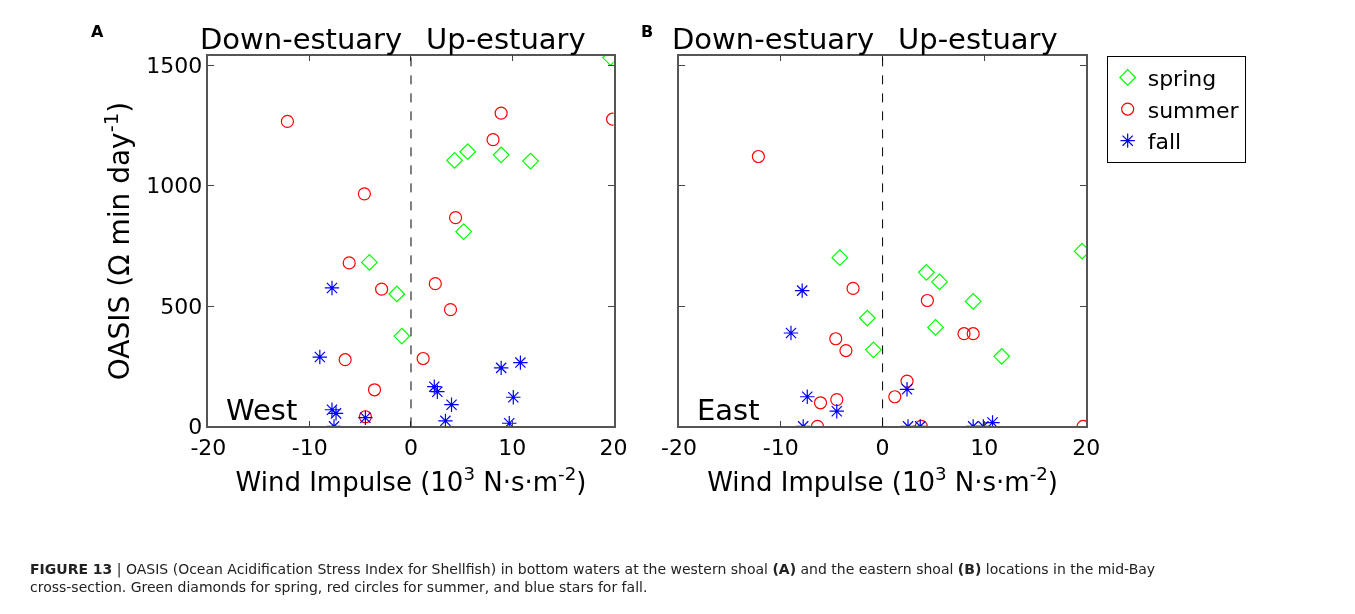 Image resolution: width=1355 pixels, height=614 pixels. I want to click on annotation: East, so click(728, 410).